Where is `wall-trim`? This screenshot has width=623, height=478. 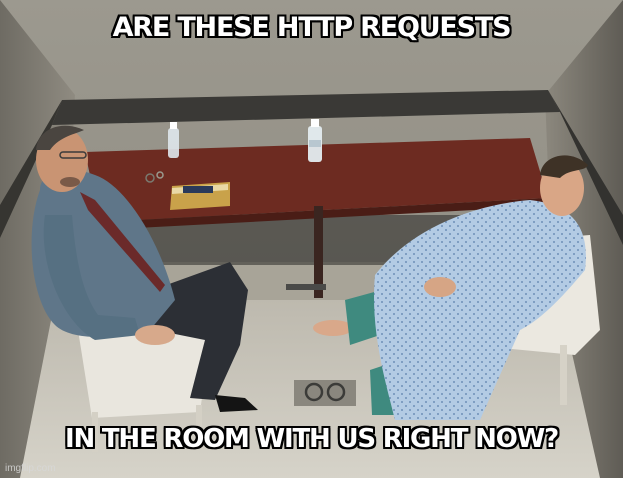 wall-trim is located at coordinates (306, 107).